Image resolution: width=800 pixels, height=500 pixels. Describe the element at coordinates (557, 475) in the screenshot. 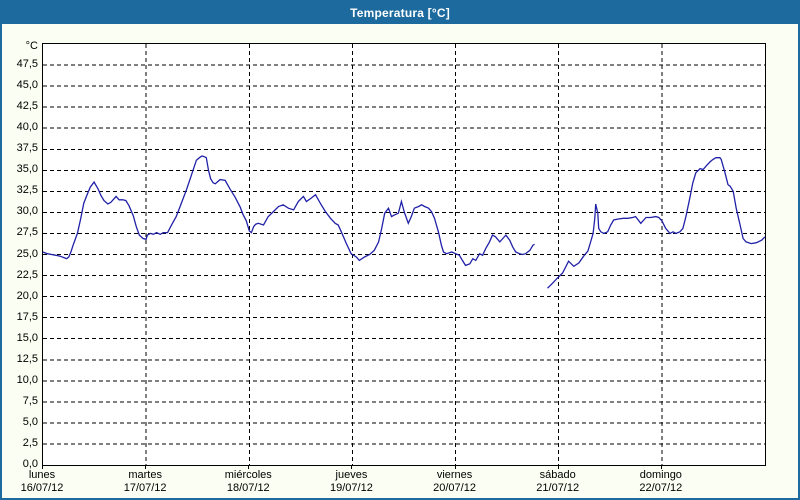

I see `x-tick-day-name: sábado` at that location.